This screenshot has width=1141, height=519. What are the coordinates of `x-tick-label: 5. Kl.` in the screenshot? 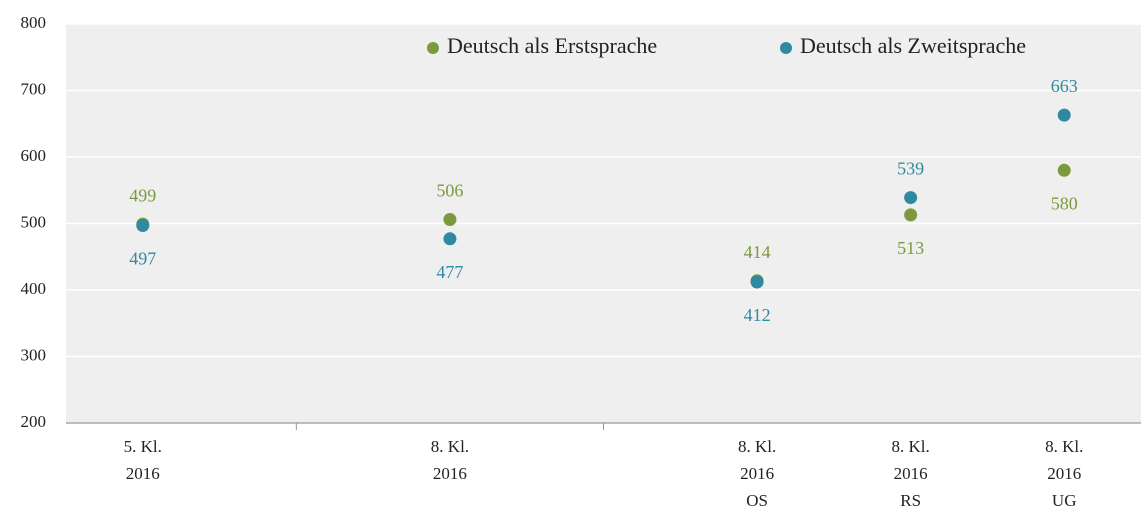 It's located at (143, 446).